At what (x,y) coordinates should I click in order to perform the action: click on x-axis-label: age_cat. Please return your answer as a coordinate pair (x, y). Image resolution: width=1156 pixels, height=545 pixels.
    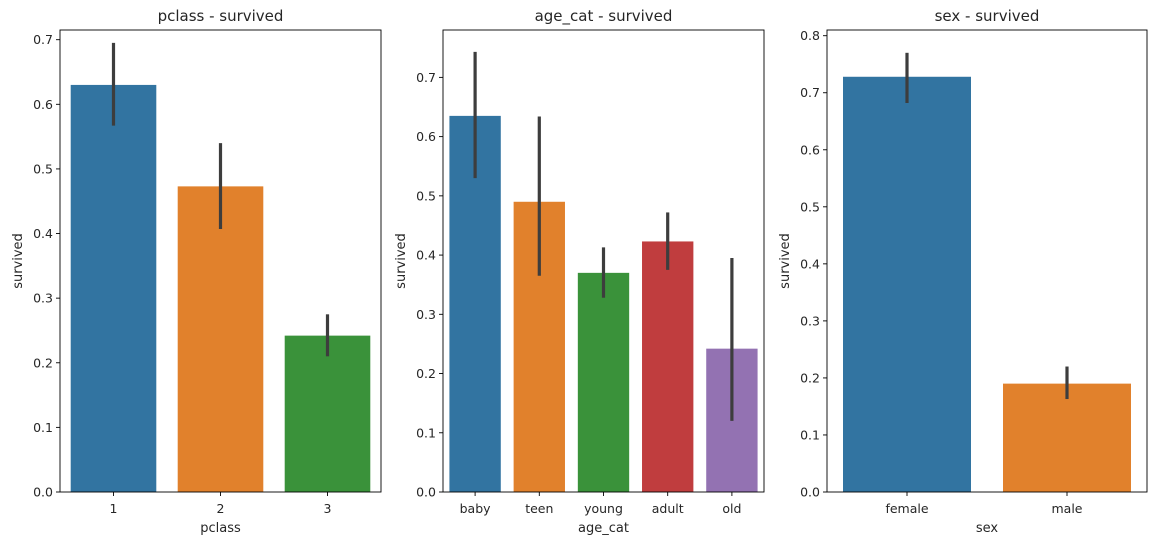
    Looking at the image, I should click on (603, 528).